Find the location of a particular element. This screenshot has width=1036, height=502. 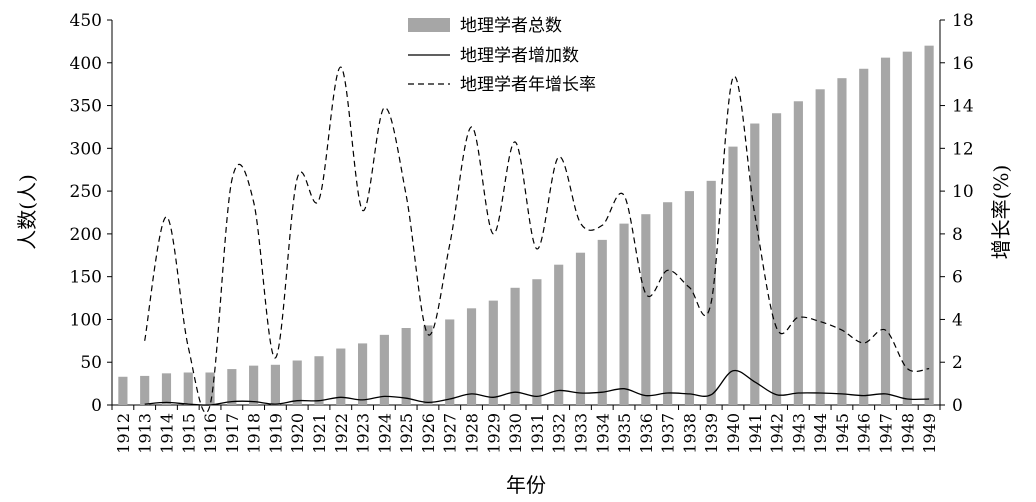

x-tick-label: 1933 is located at coordinates (580, 433).